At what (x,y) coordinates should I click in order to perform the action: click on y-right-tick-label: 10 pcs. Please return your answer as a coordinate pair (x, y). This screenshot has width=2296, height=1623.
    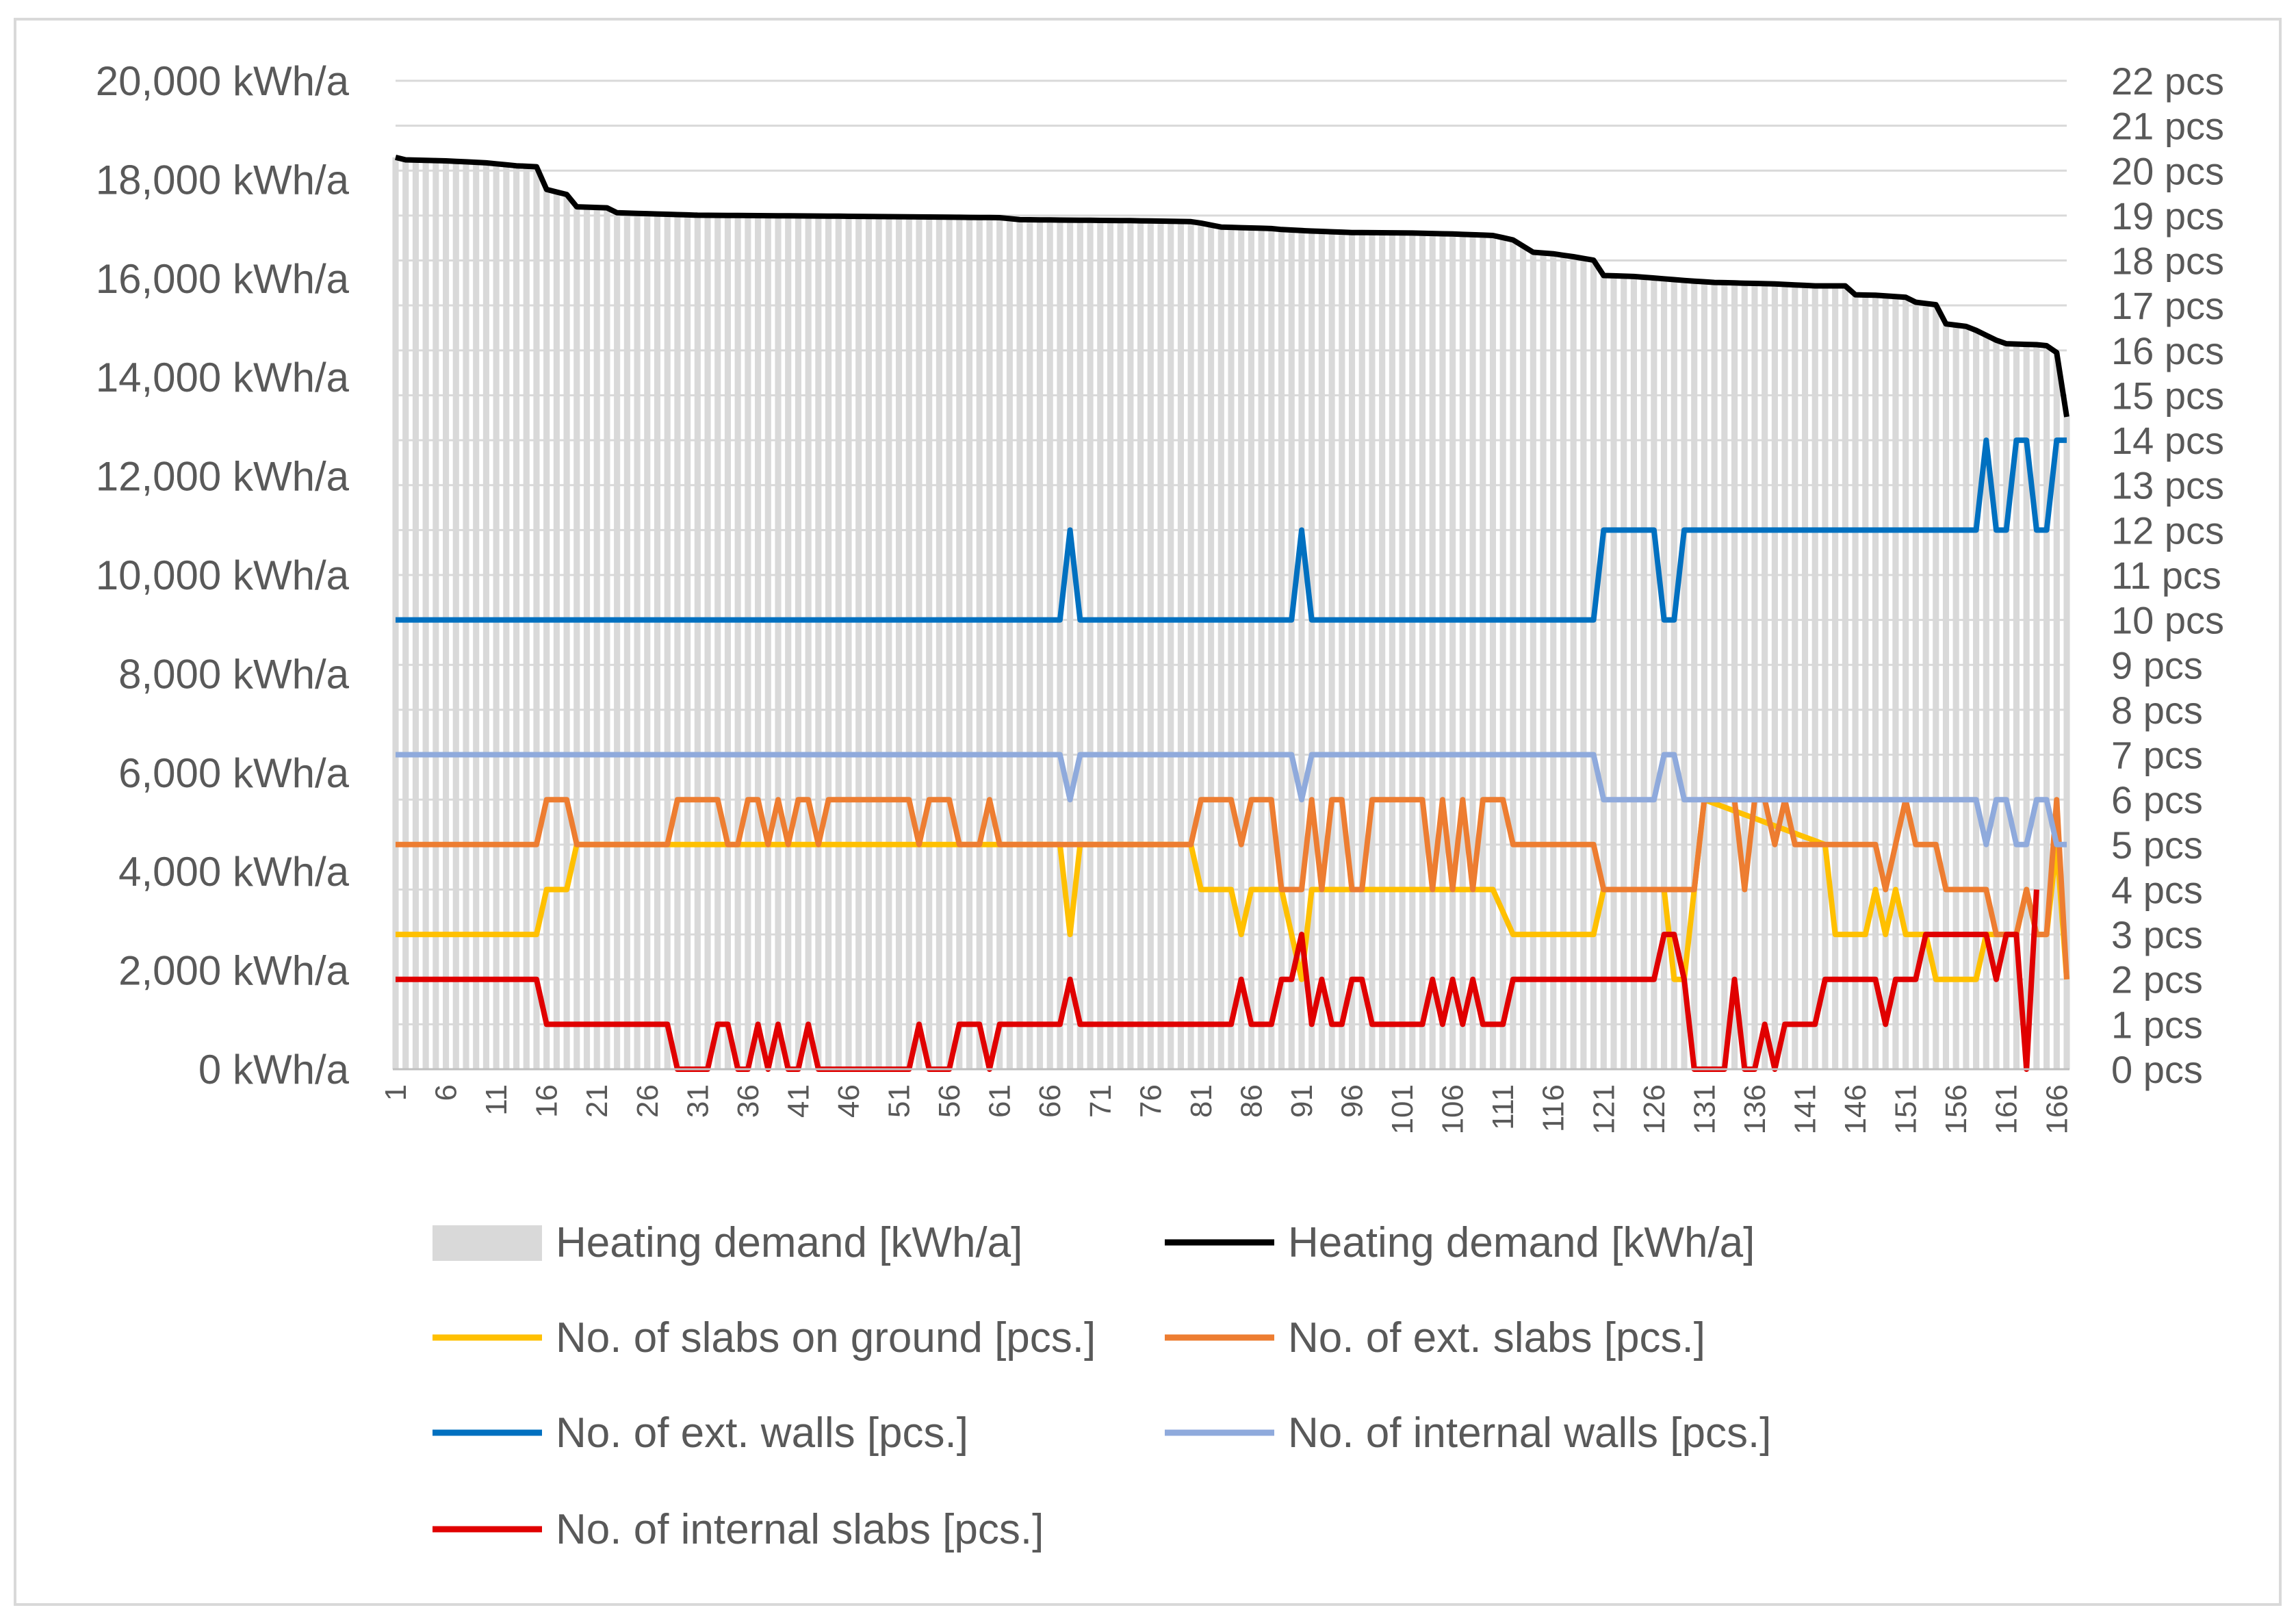
    Looking at the image, I should click on (2167, 620).